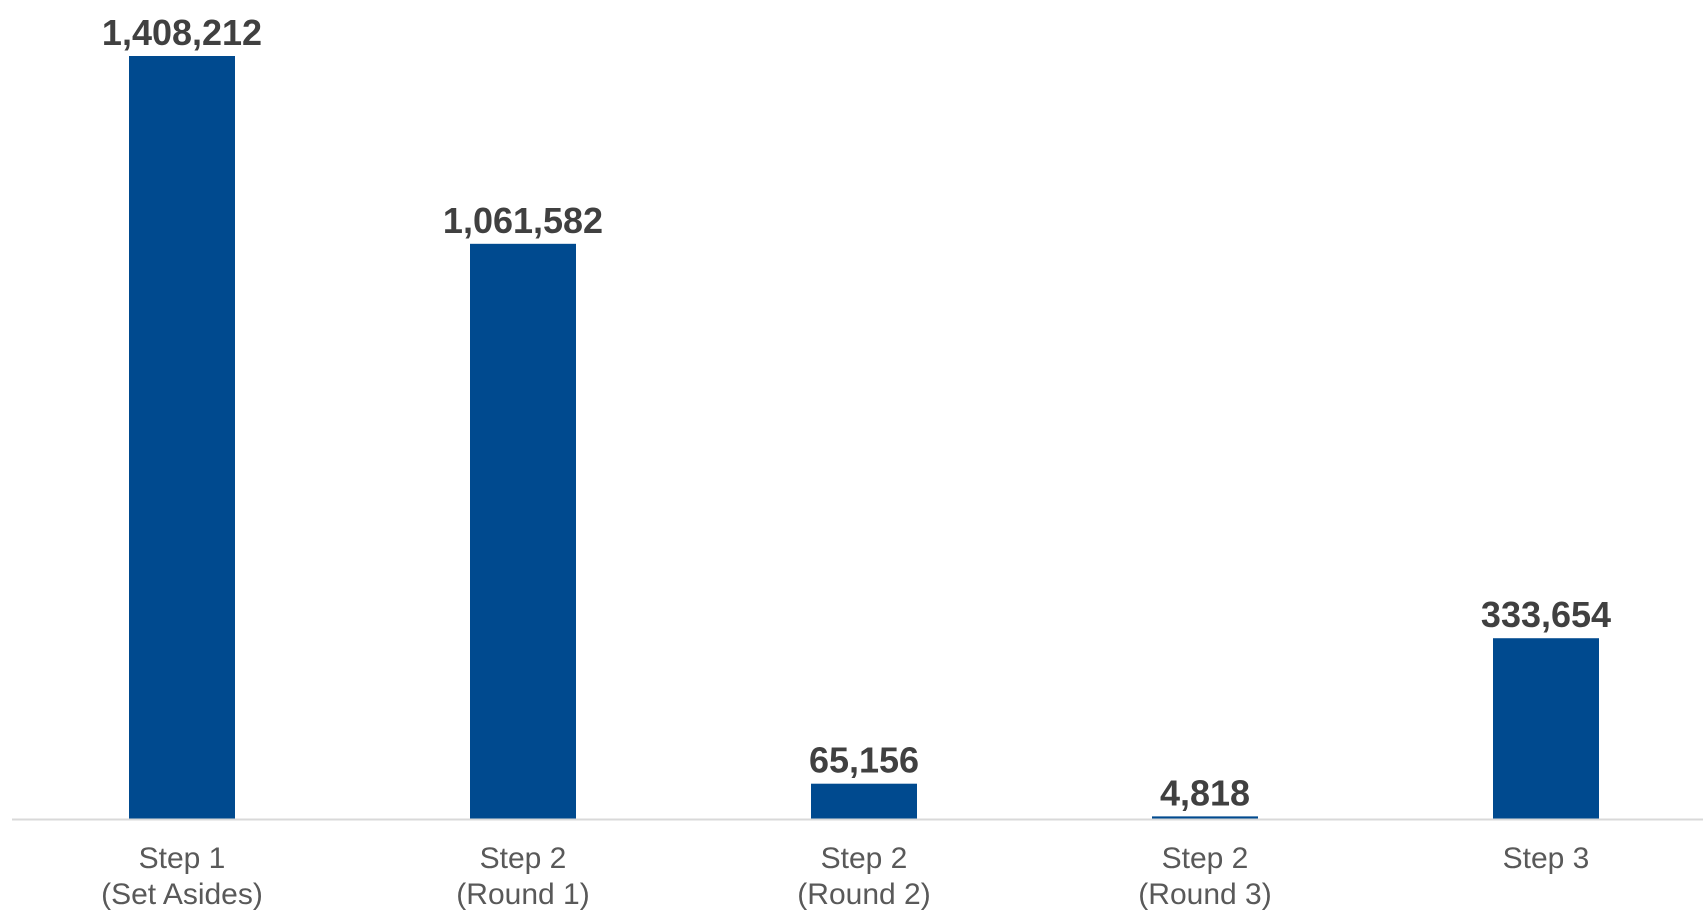 The width and height of the screenshot is (1703, 913). I want to click on x-tick-label-4-line-2: (Round 3), so click(1204, 894).